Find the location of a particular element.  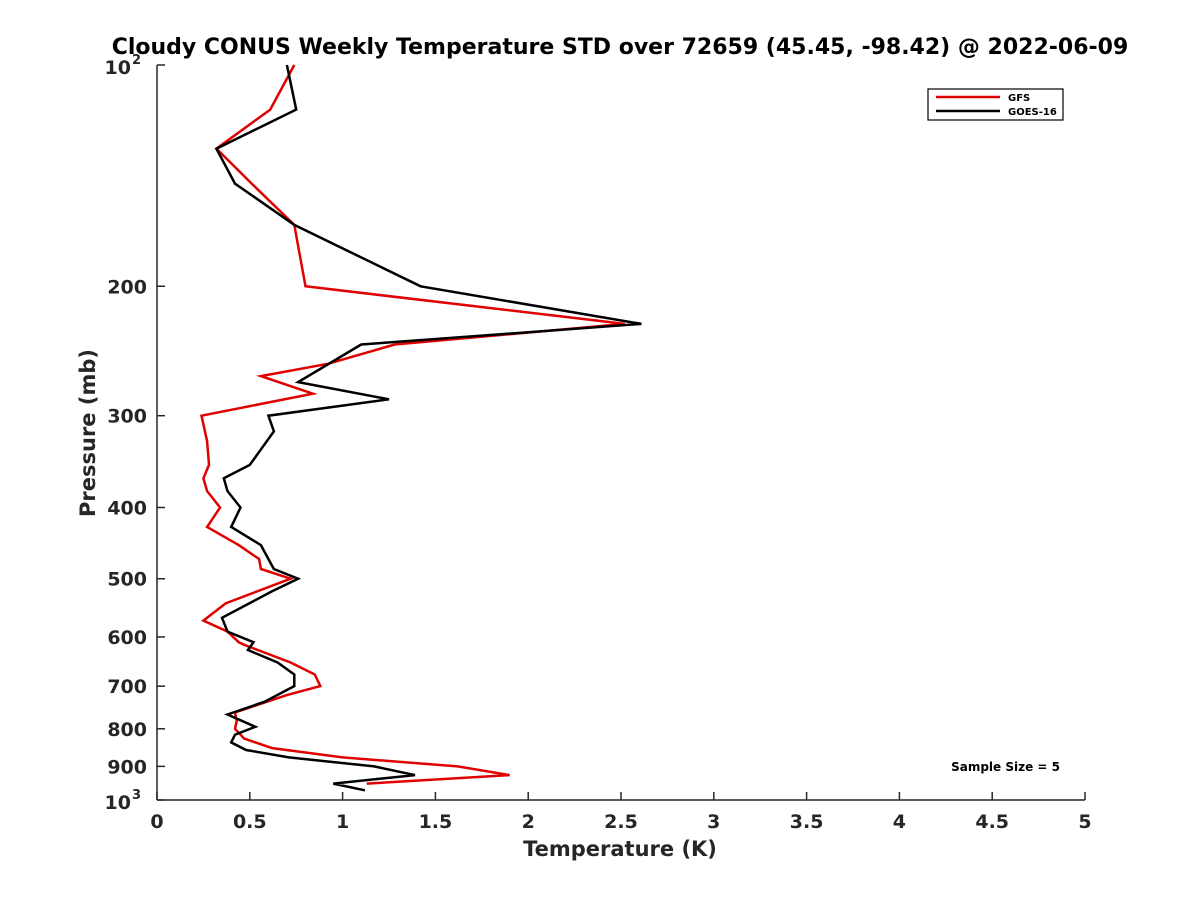

x-tick-label: 0 is located at coordinates (156, 822).